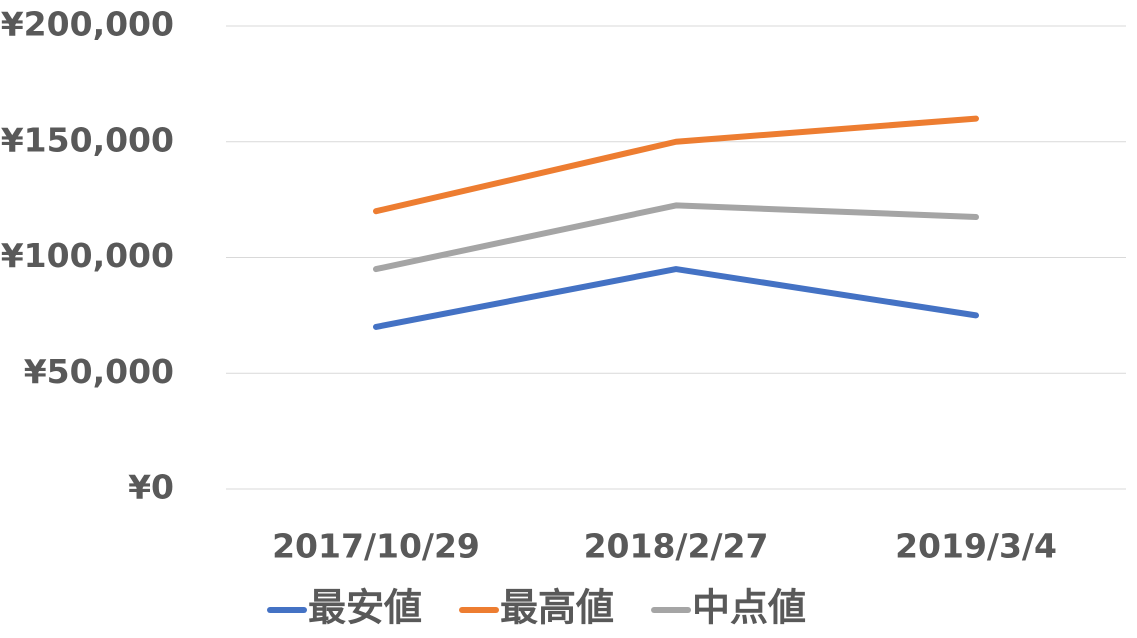  What do you see at coordinates (87, 255) in the screenshot?
I see `y-tick-label: ¥100,000` at bounding box center [87, 255].